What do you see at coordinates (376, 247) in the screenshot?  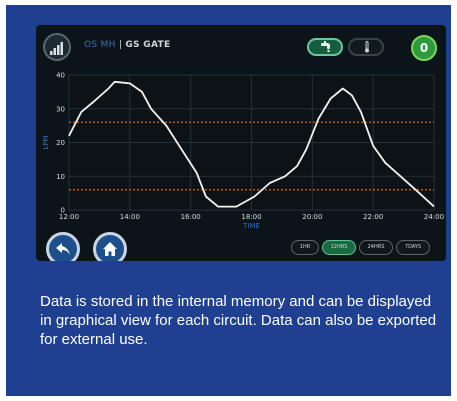 I see `range-button-24hrs: 24HRS` at bounding box center [376, 247].